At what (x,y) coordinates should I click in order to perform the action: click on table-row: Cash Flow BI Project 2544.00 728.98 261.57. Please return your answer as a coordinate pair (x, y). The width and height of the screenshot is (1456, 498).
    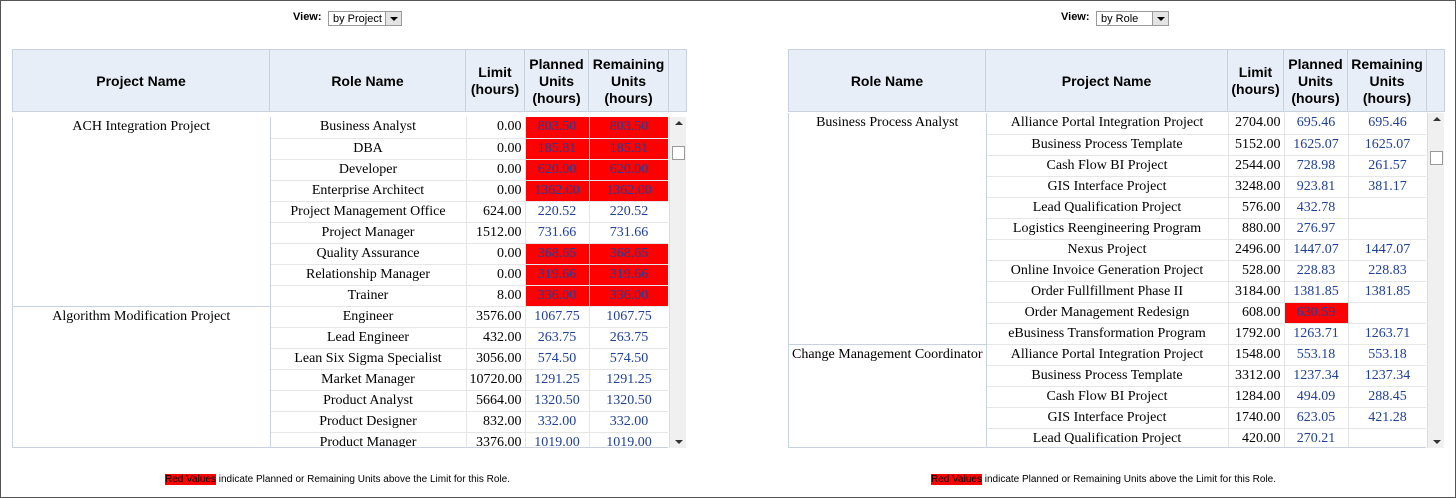
    Looking at the image, I should click on (1107, 166).